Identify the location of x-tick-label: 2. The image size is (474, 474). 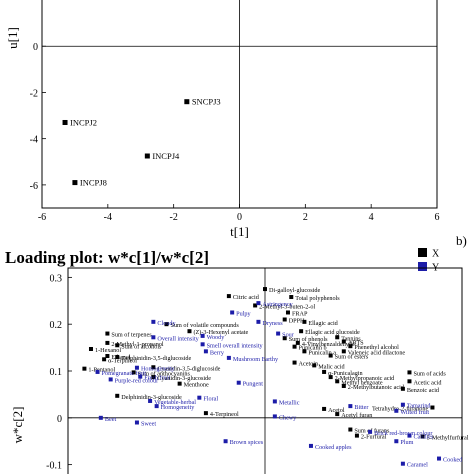
(305, 217).